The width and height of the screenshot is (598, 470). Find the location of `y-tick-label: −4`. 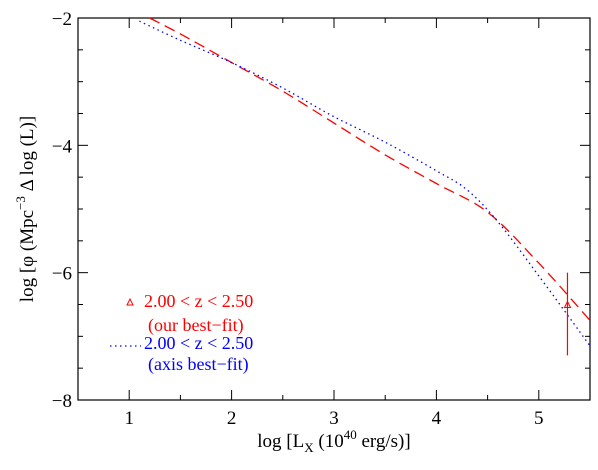

y-tick-label: −4 is located at coordinates (62, 146).